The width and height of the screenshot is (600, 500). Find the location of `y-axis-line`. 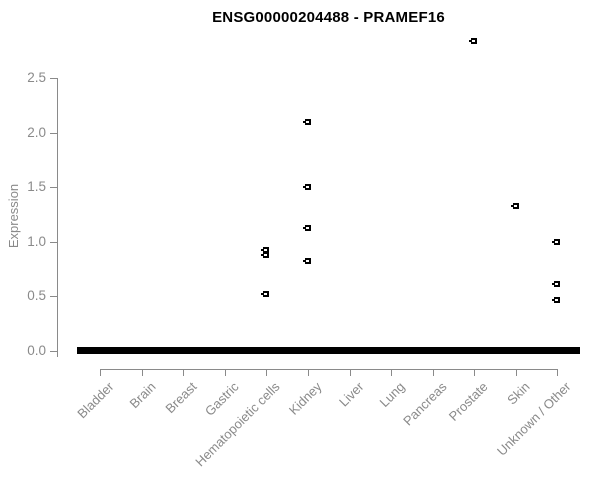

y-axis-line is located at coordinates (57, 217).